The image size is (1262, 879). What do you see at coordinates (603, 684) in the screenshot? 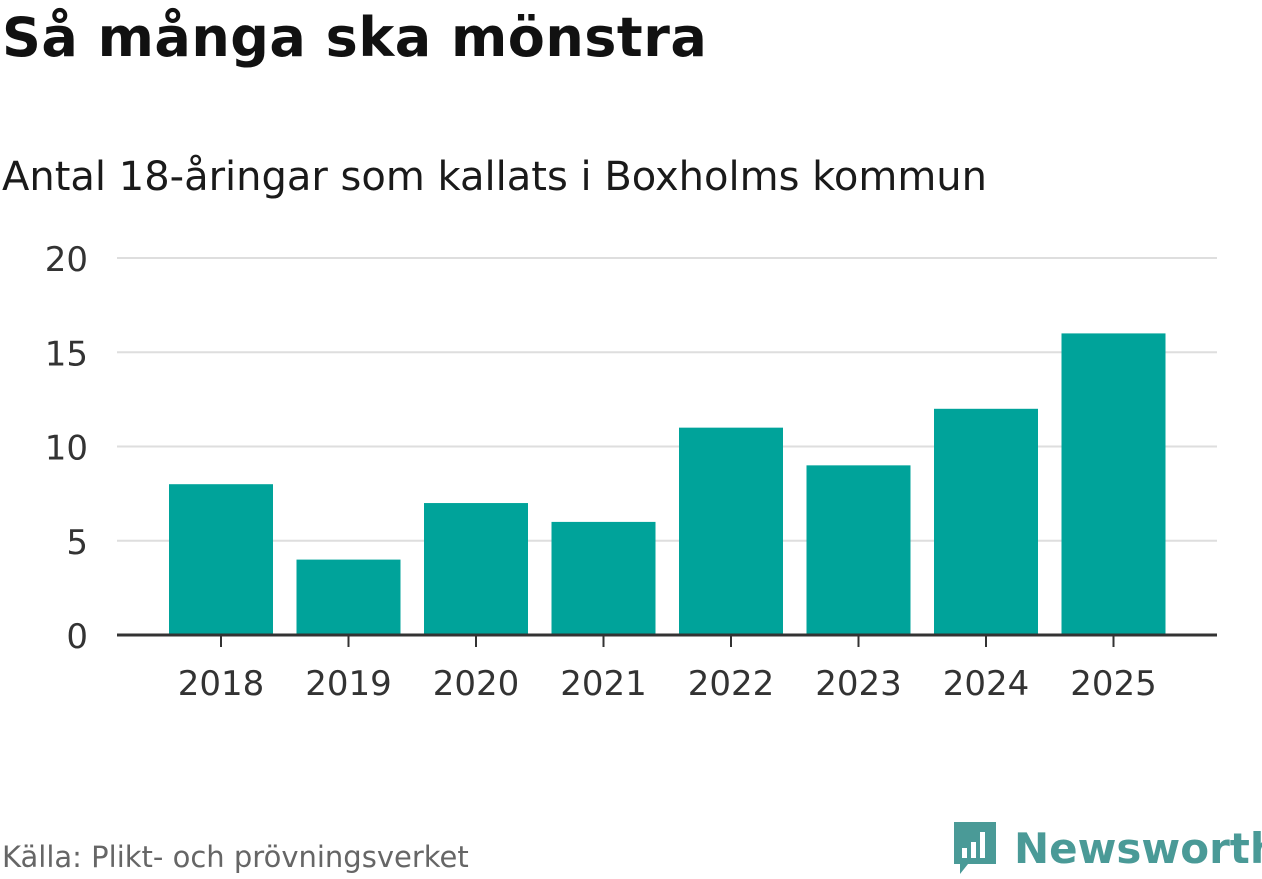
I see `x-tick-label: 2021` at bounding box center [603, 684].